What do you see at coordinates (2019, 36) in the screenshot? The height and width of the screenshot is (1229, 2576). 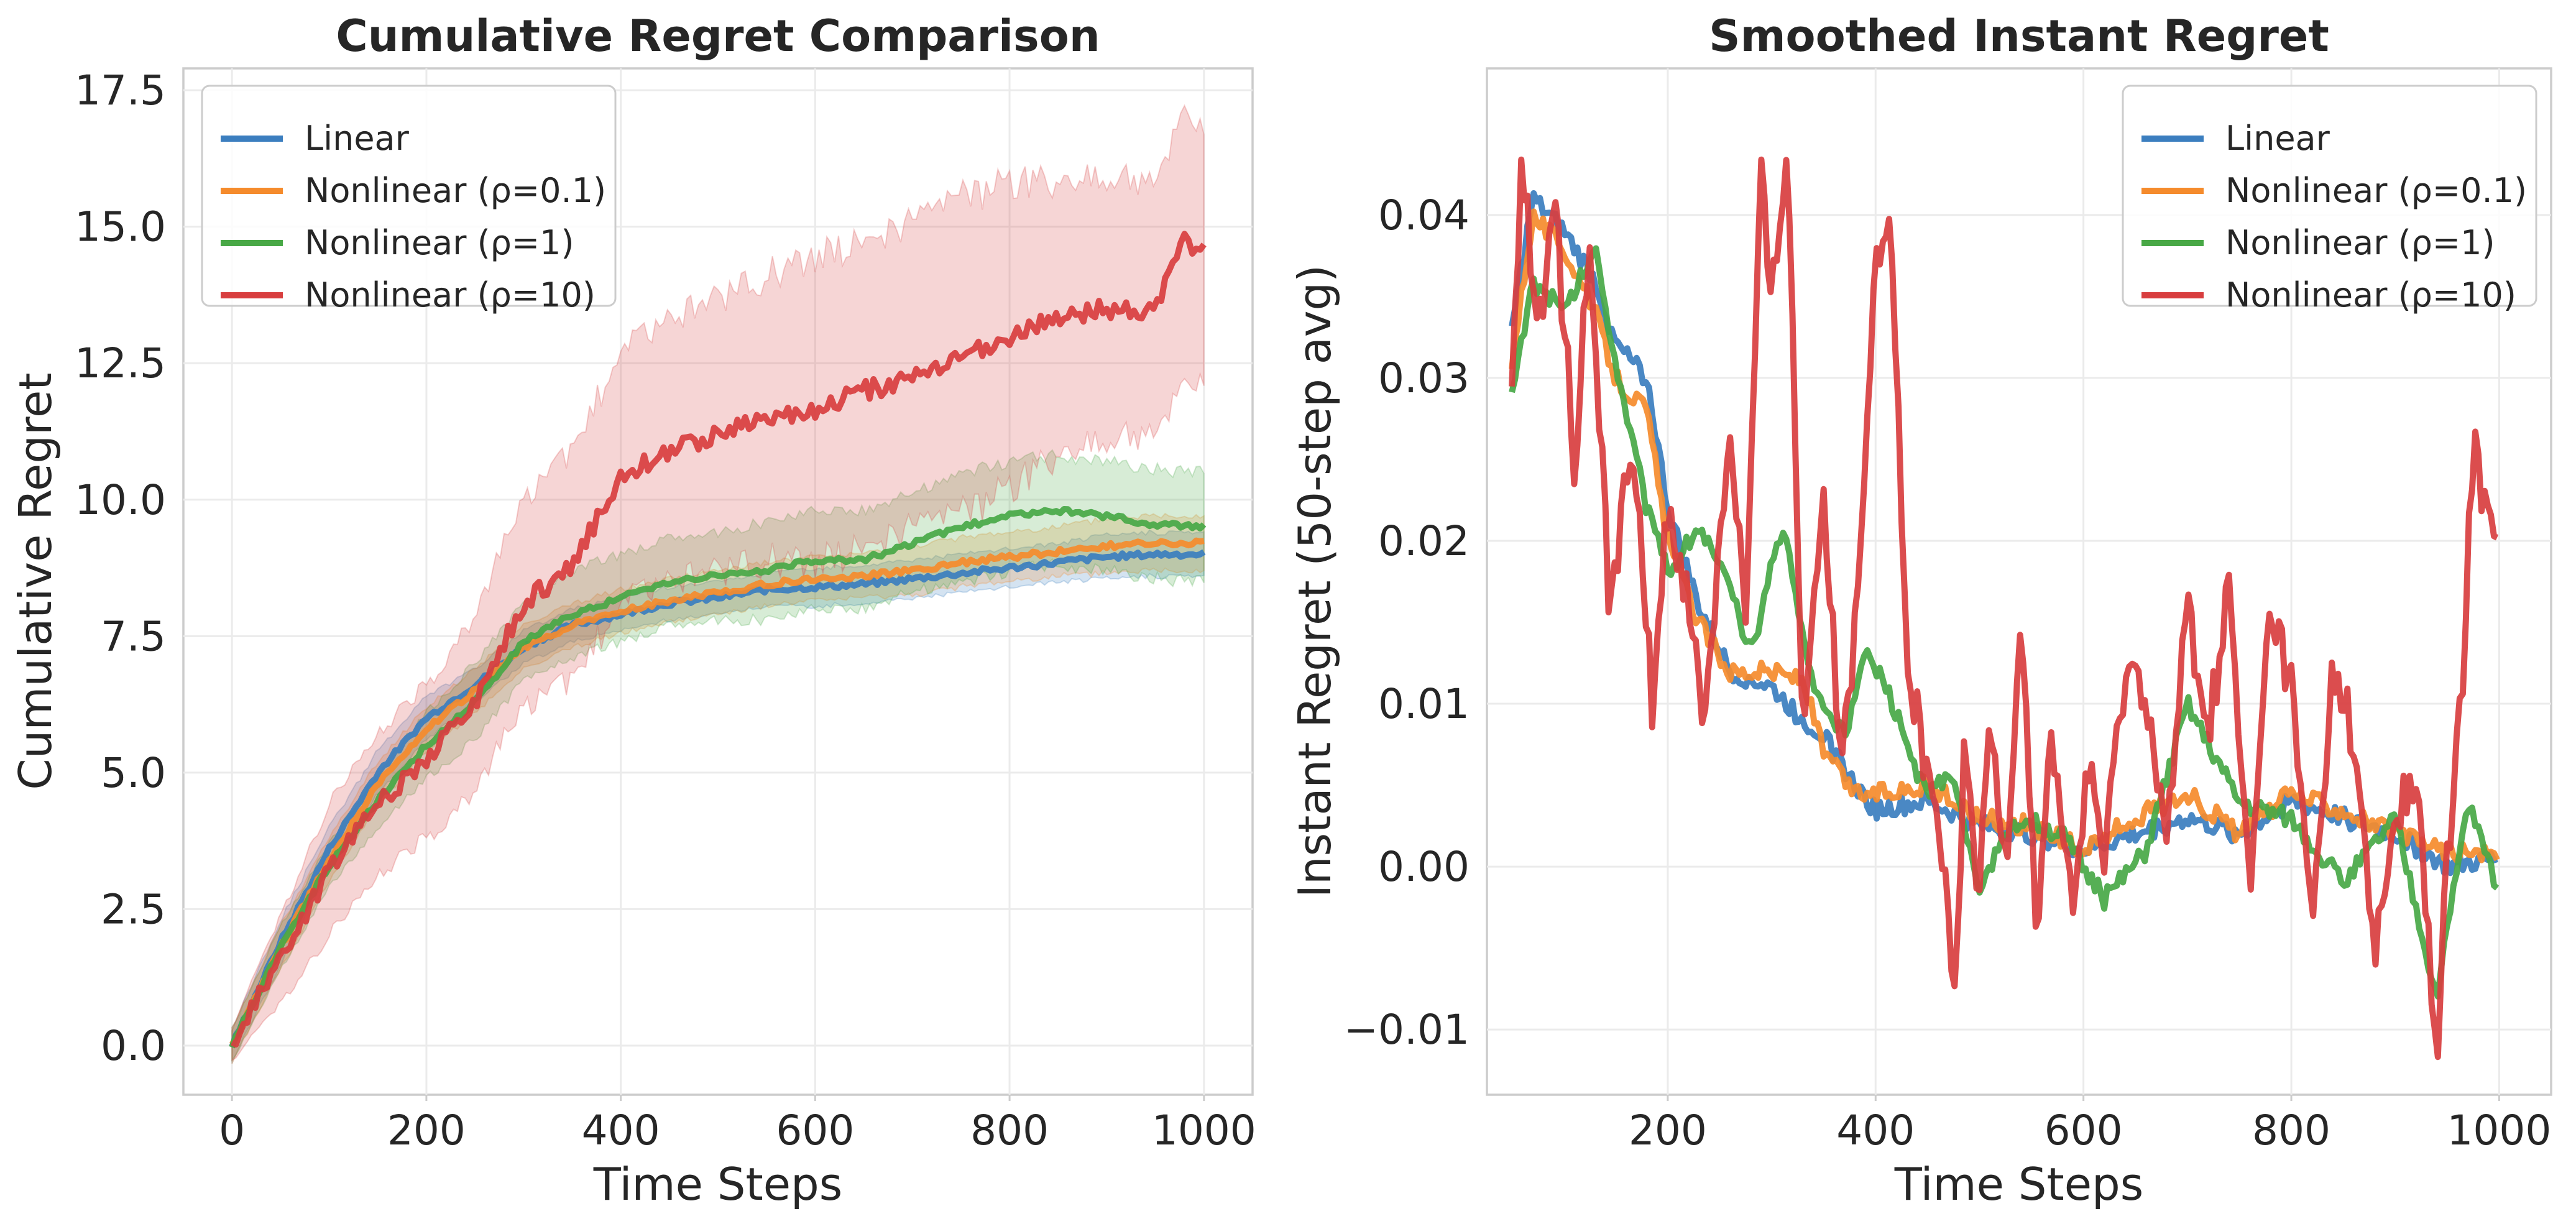 I see `right-chart-title: Smoothed Instant Regret` at bounding box center [2019, 36].